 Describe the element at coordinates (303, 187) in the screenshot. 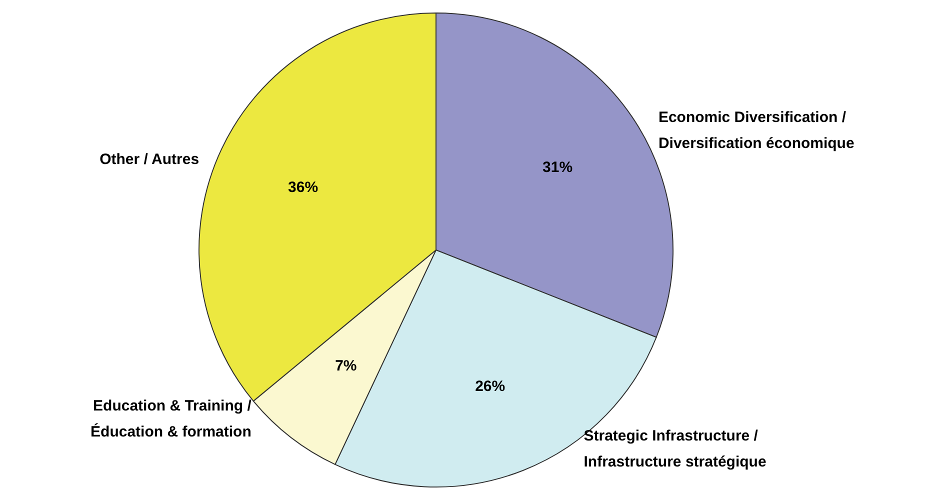

I see `data-label: 36%` at that location.